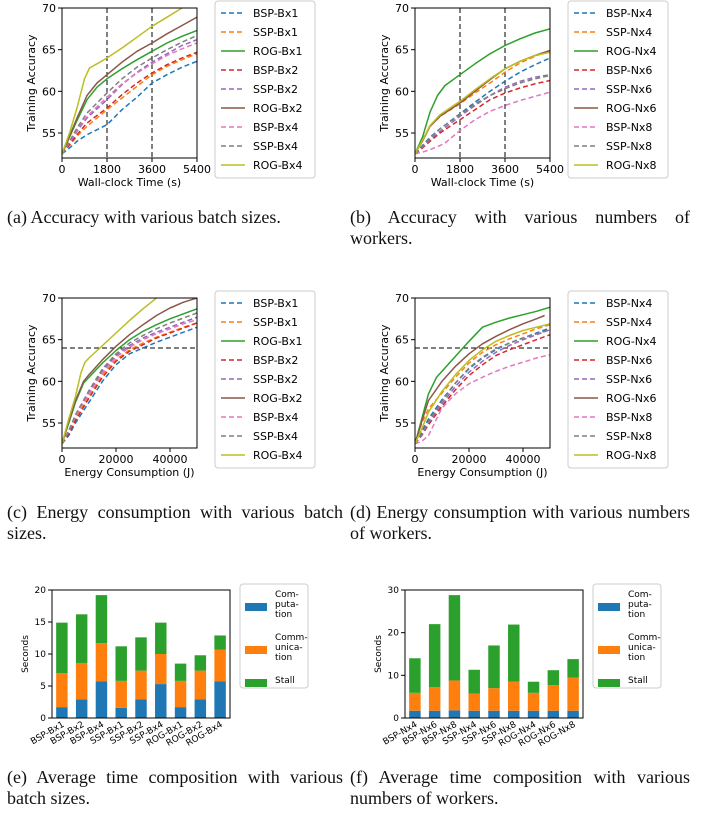 The width and height of the screenshot is (705, 820). I want to click on y-tick-label: 30, so click(394, 591).